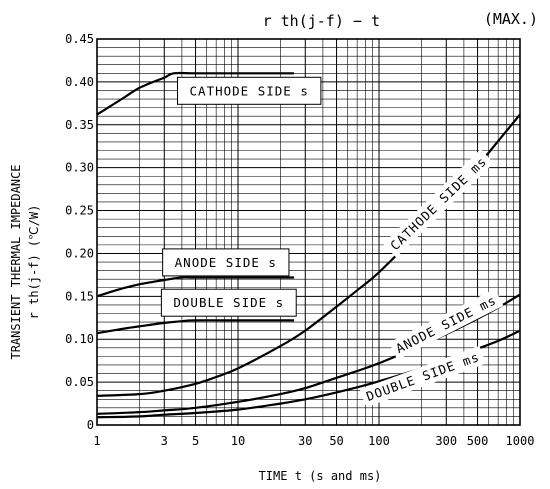 The image size is (550, 489). What do you see at coordinates (313, 441) in the screenshot?
I see `x-axis-ticks: 1 3 5 10 30 50 100 300 500 1000` at bounding box center [313, 441].